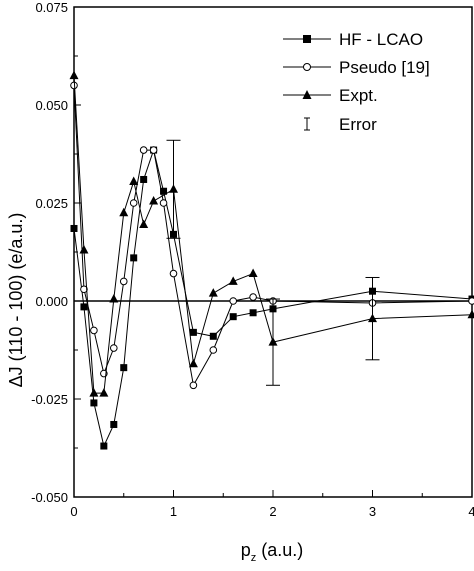 Image resolution: width=474 pixels, height=571 pixels. I want to click on legend-item-pseudo: Pseudo [19], so click(356, 67).